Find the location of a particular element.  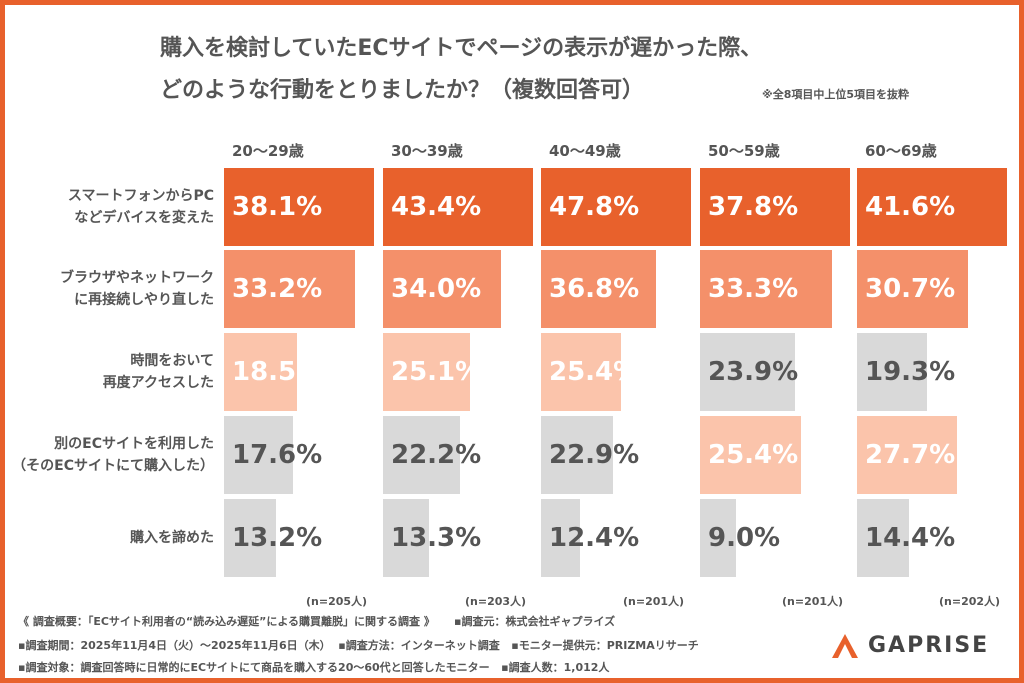

column-header: 60〜69歳 is located at coordinates (901, 151).